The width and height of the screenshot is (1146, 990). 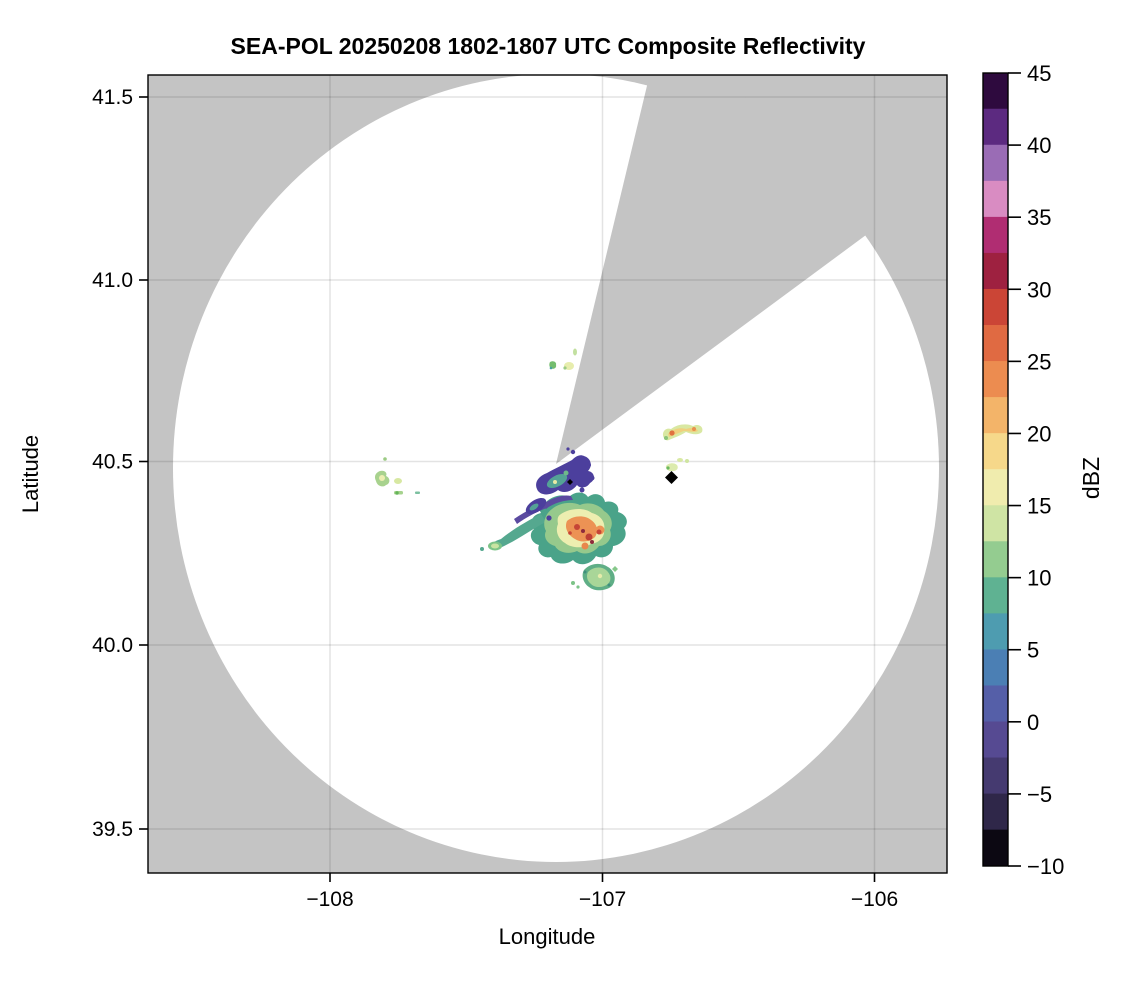 I want to click on colorbar-ticks: 45 40 35 30 25 20 15 10 5 0 −5 −10, so click(x=1036, y=470).